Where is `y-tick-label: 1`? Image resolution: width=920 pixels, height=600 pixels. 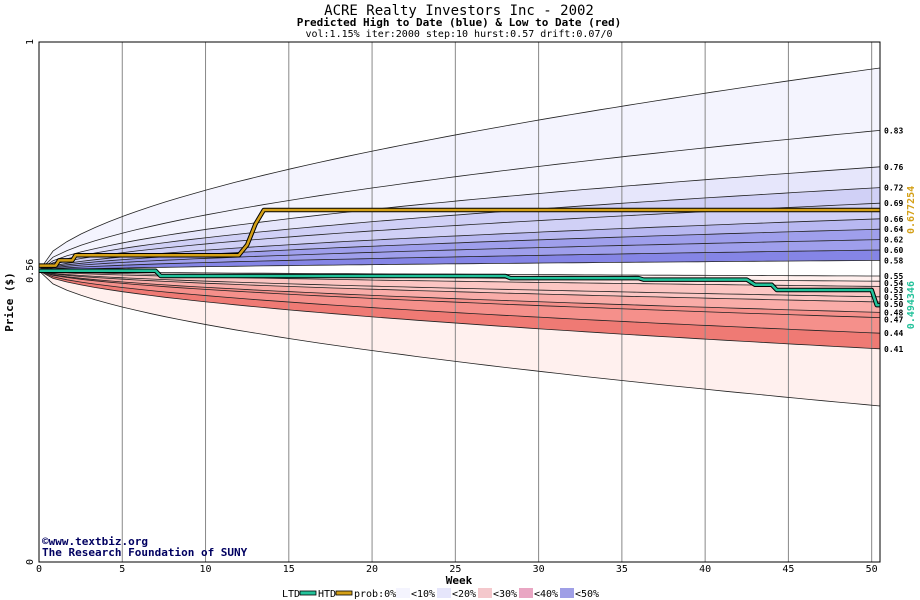 y-tick-label: 1 is located at coordinates (30, 42).